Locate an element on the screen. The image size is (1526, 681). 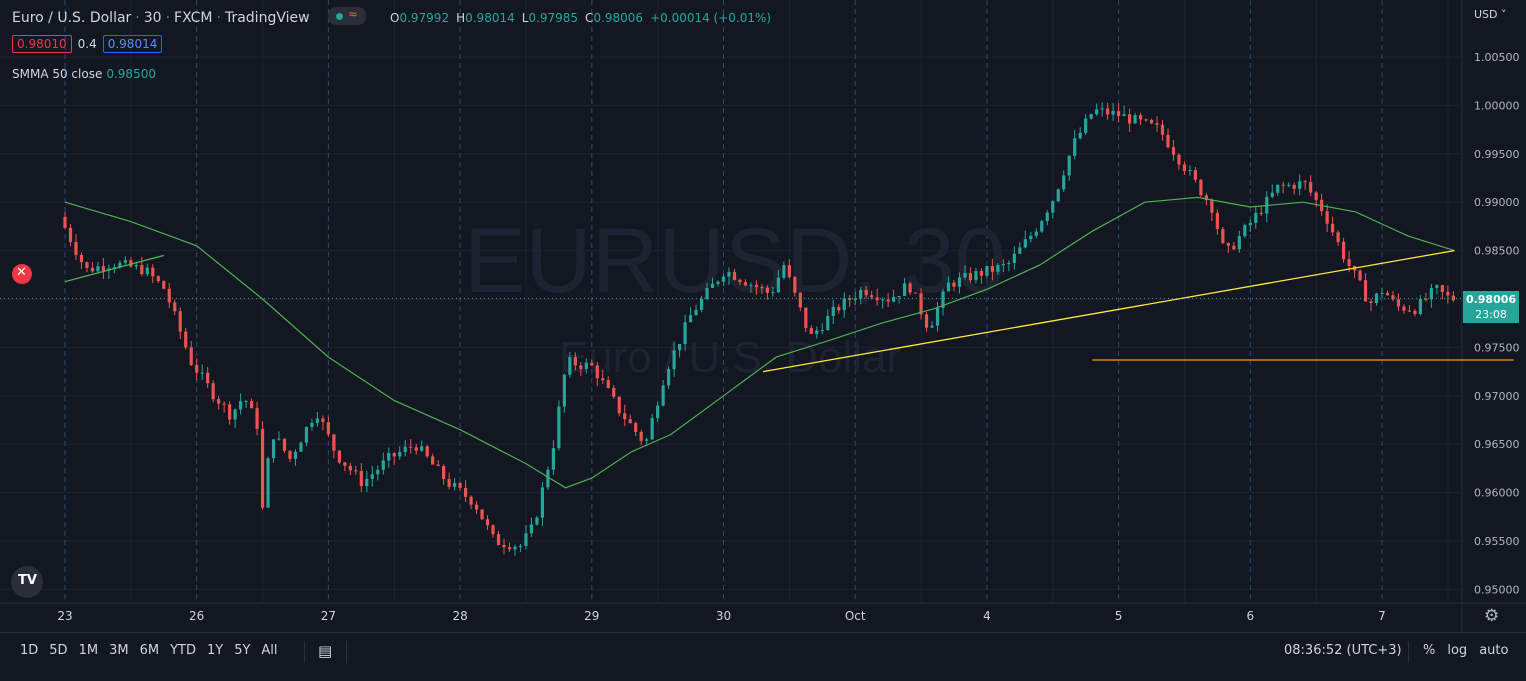
range-1y: 1Y is located at coordinates (215, 650).